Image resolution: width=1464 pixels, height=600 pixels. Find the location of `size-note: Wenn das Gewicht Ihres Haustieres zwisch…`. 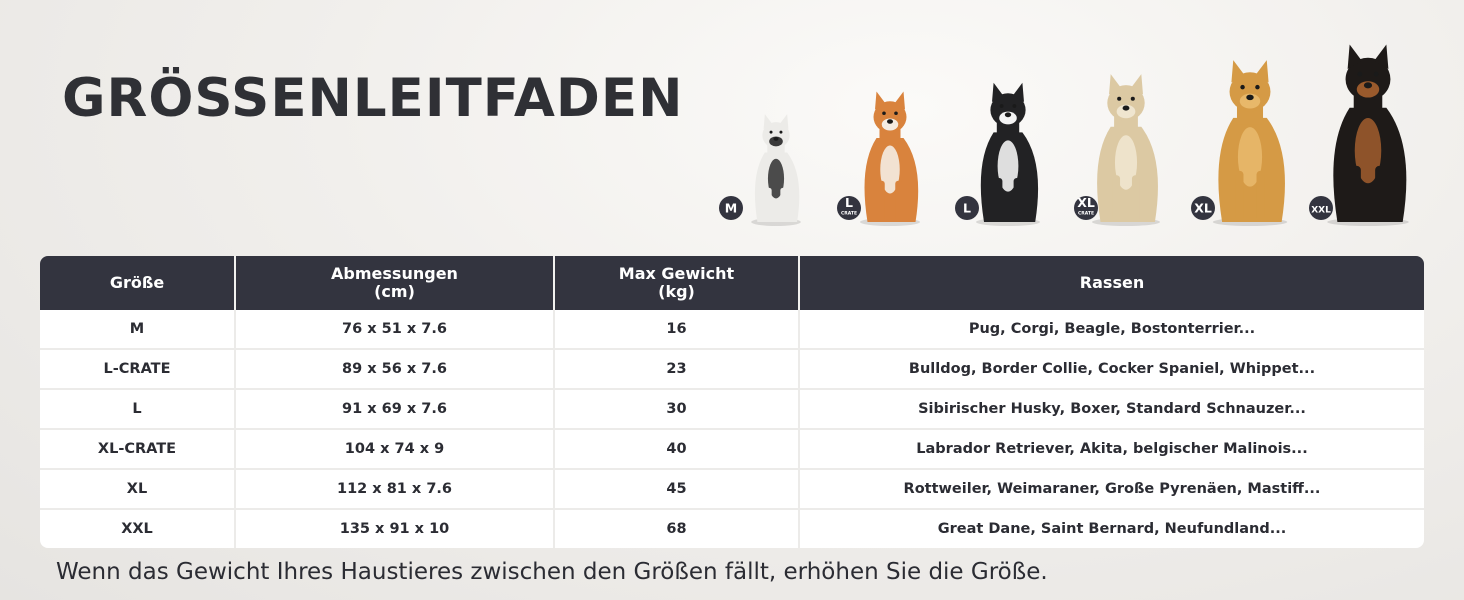

size-note: Wenn das Gewicht Ihres Haustieres zwisch… is located at coordinates (552, 572).